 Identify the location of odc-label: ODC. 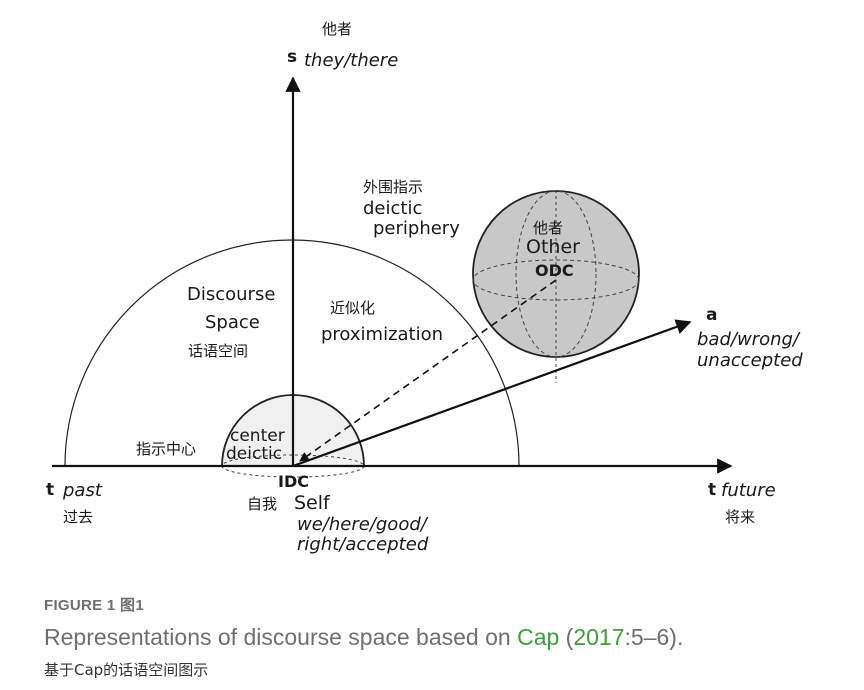
(554, 270).